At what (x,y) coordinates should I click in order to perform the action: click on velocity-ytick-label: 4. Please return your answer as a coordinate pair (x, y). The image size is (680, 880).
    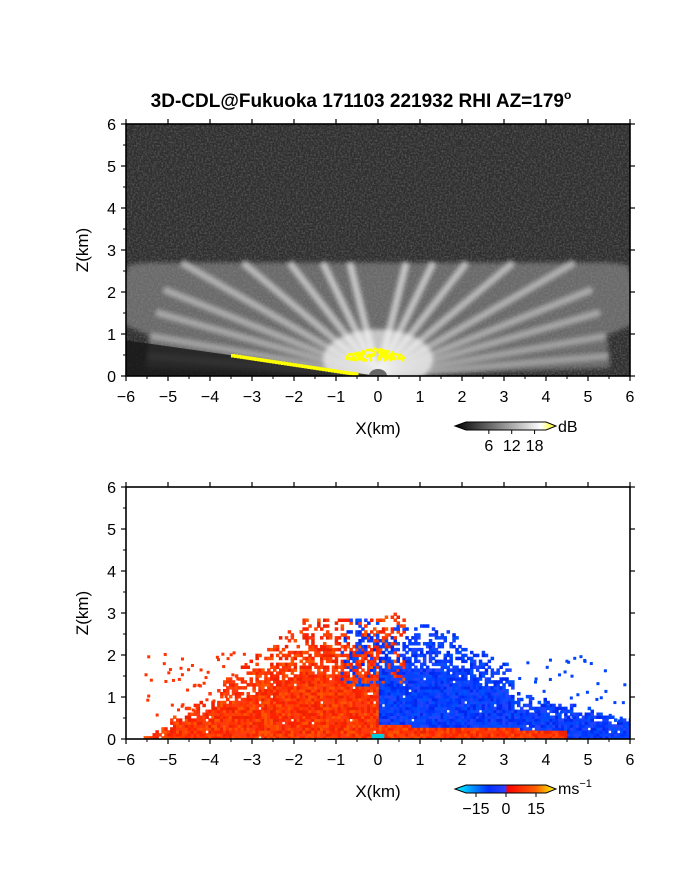
    Looking at the image, I should click on (111, 572).